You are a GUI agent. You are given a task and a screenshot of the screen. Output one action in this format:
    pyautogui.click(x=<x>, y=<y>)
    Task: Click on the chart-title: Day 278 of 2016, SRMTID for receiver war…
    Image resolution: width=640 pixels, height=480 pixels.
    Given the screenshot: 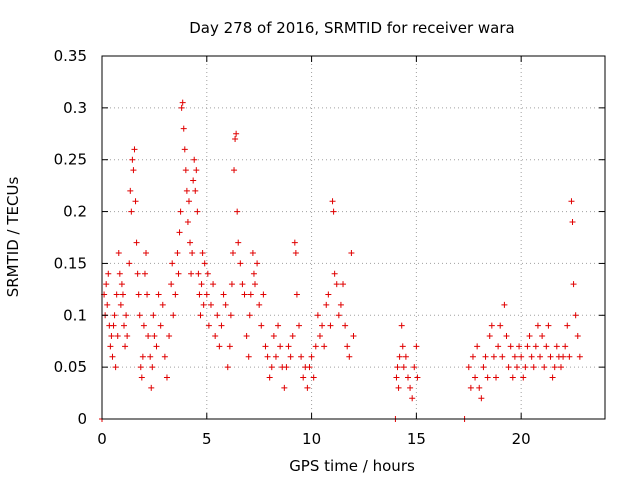 What is the action you would take?
    pyautogui.click(x=351, y=28)
    